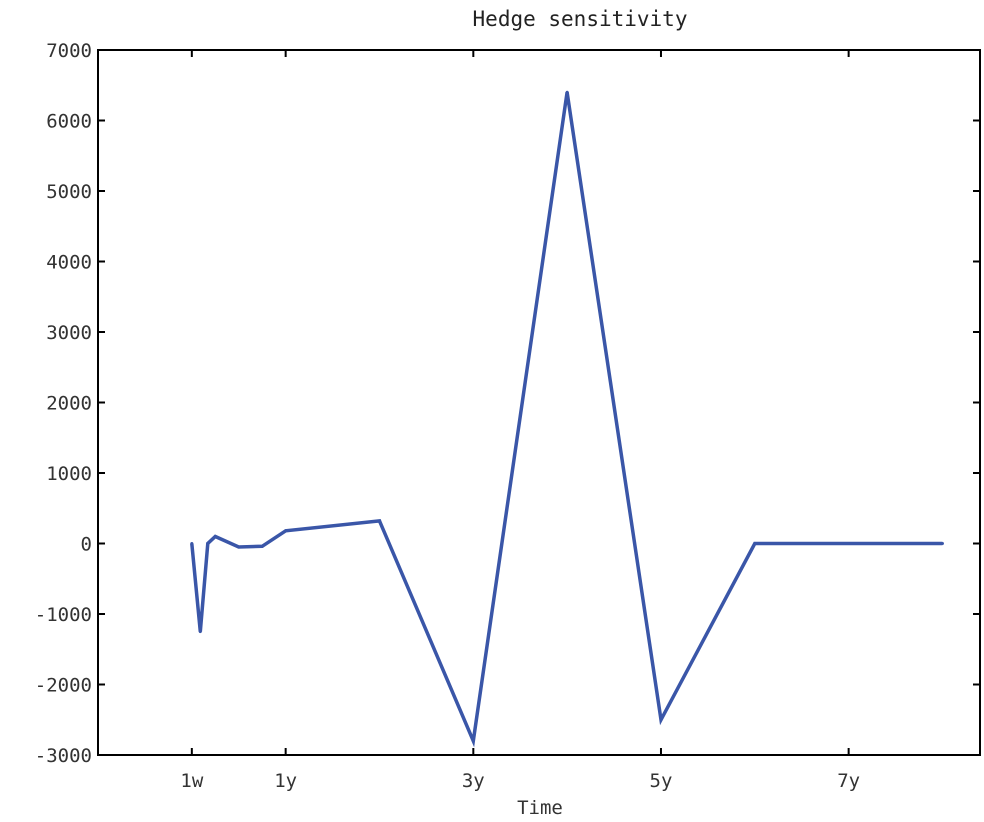  Describe the element at coordinates (86, 545) in the screenshot. I see `y-tick-label: 0` at that location.